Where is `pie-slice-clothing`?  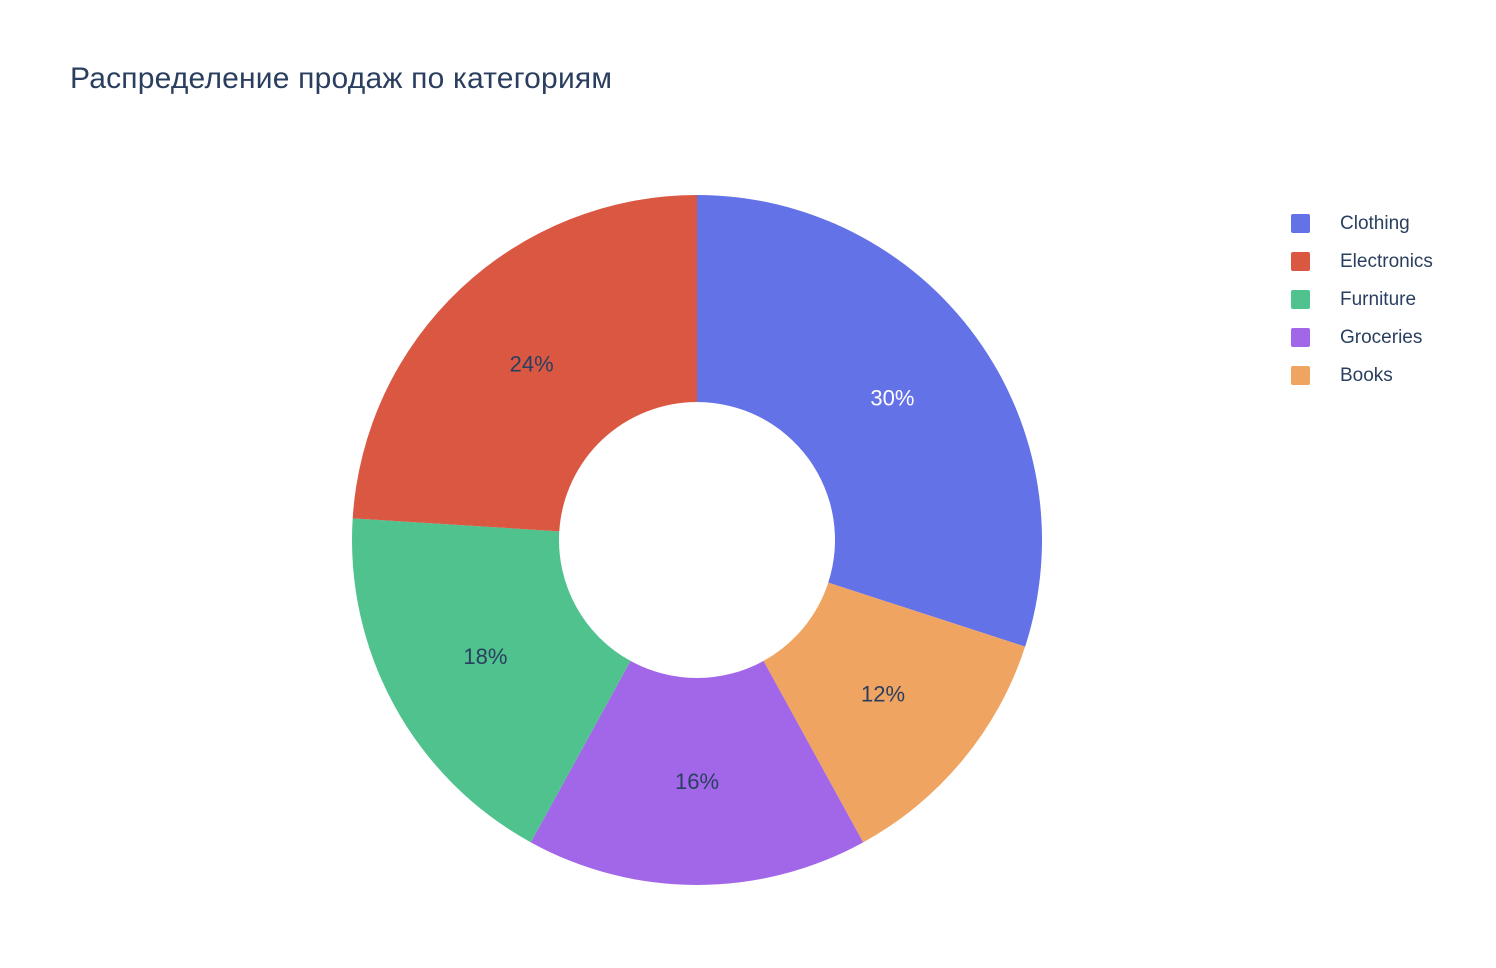
pie-slice-clothing is located at coordinates (869, 421).